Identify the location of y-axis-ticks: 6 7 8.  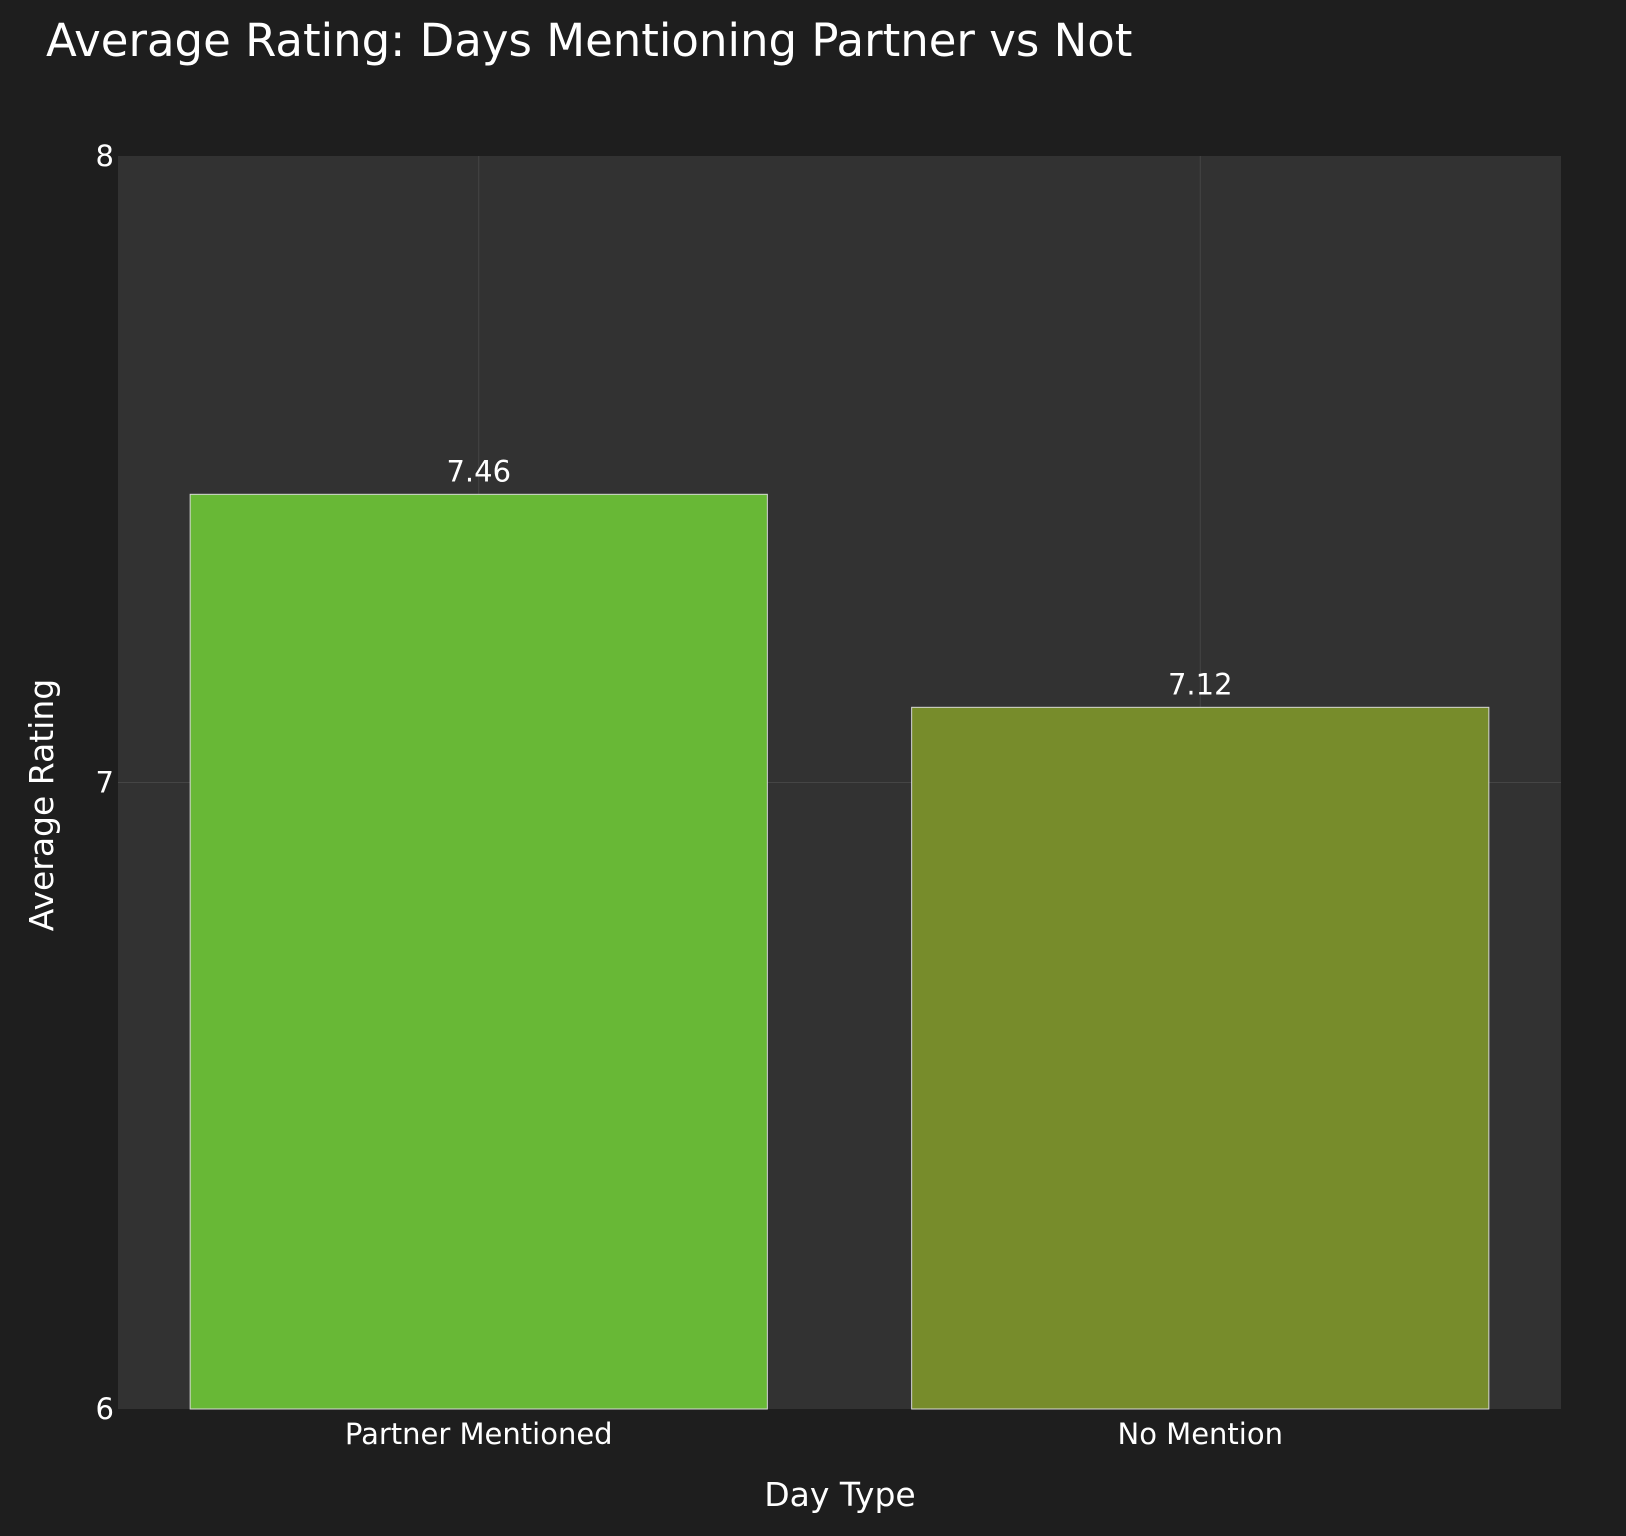
(105, 782).